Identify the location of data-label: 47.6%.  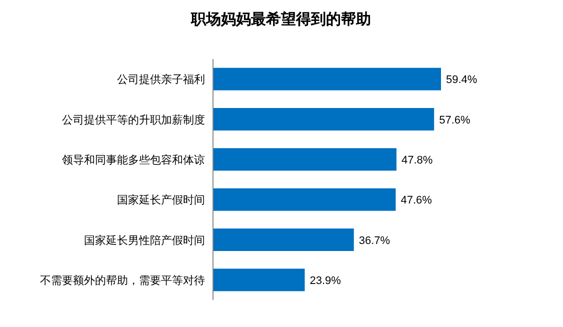
(416, 200).